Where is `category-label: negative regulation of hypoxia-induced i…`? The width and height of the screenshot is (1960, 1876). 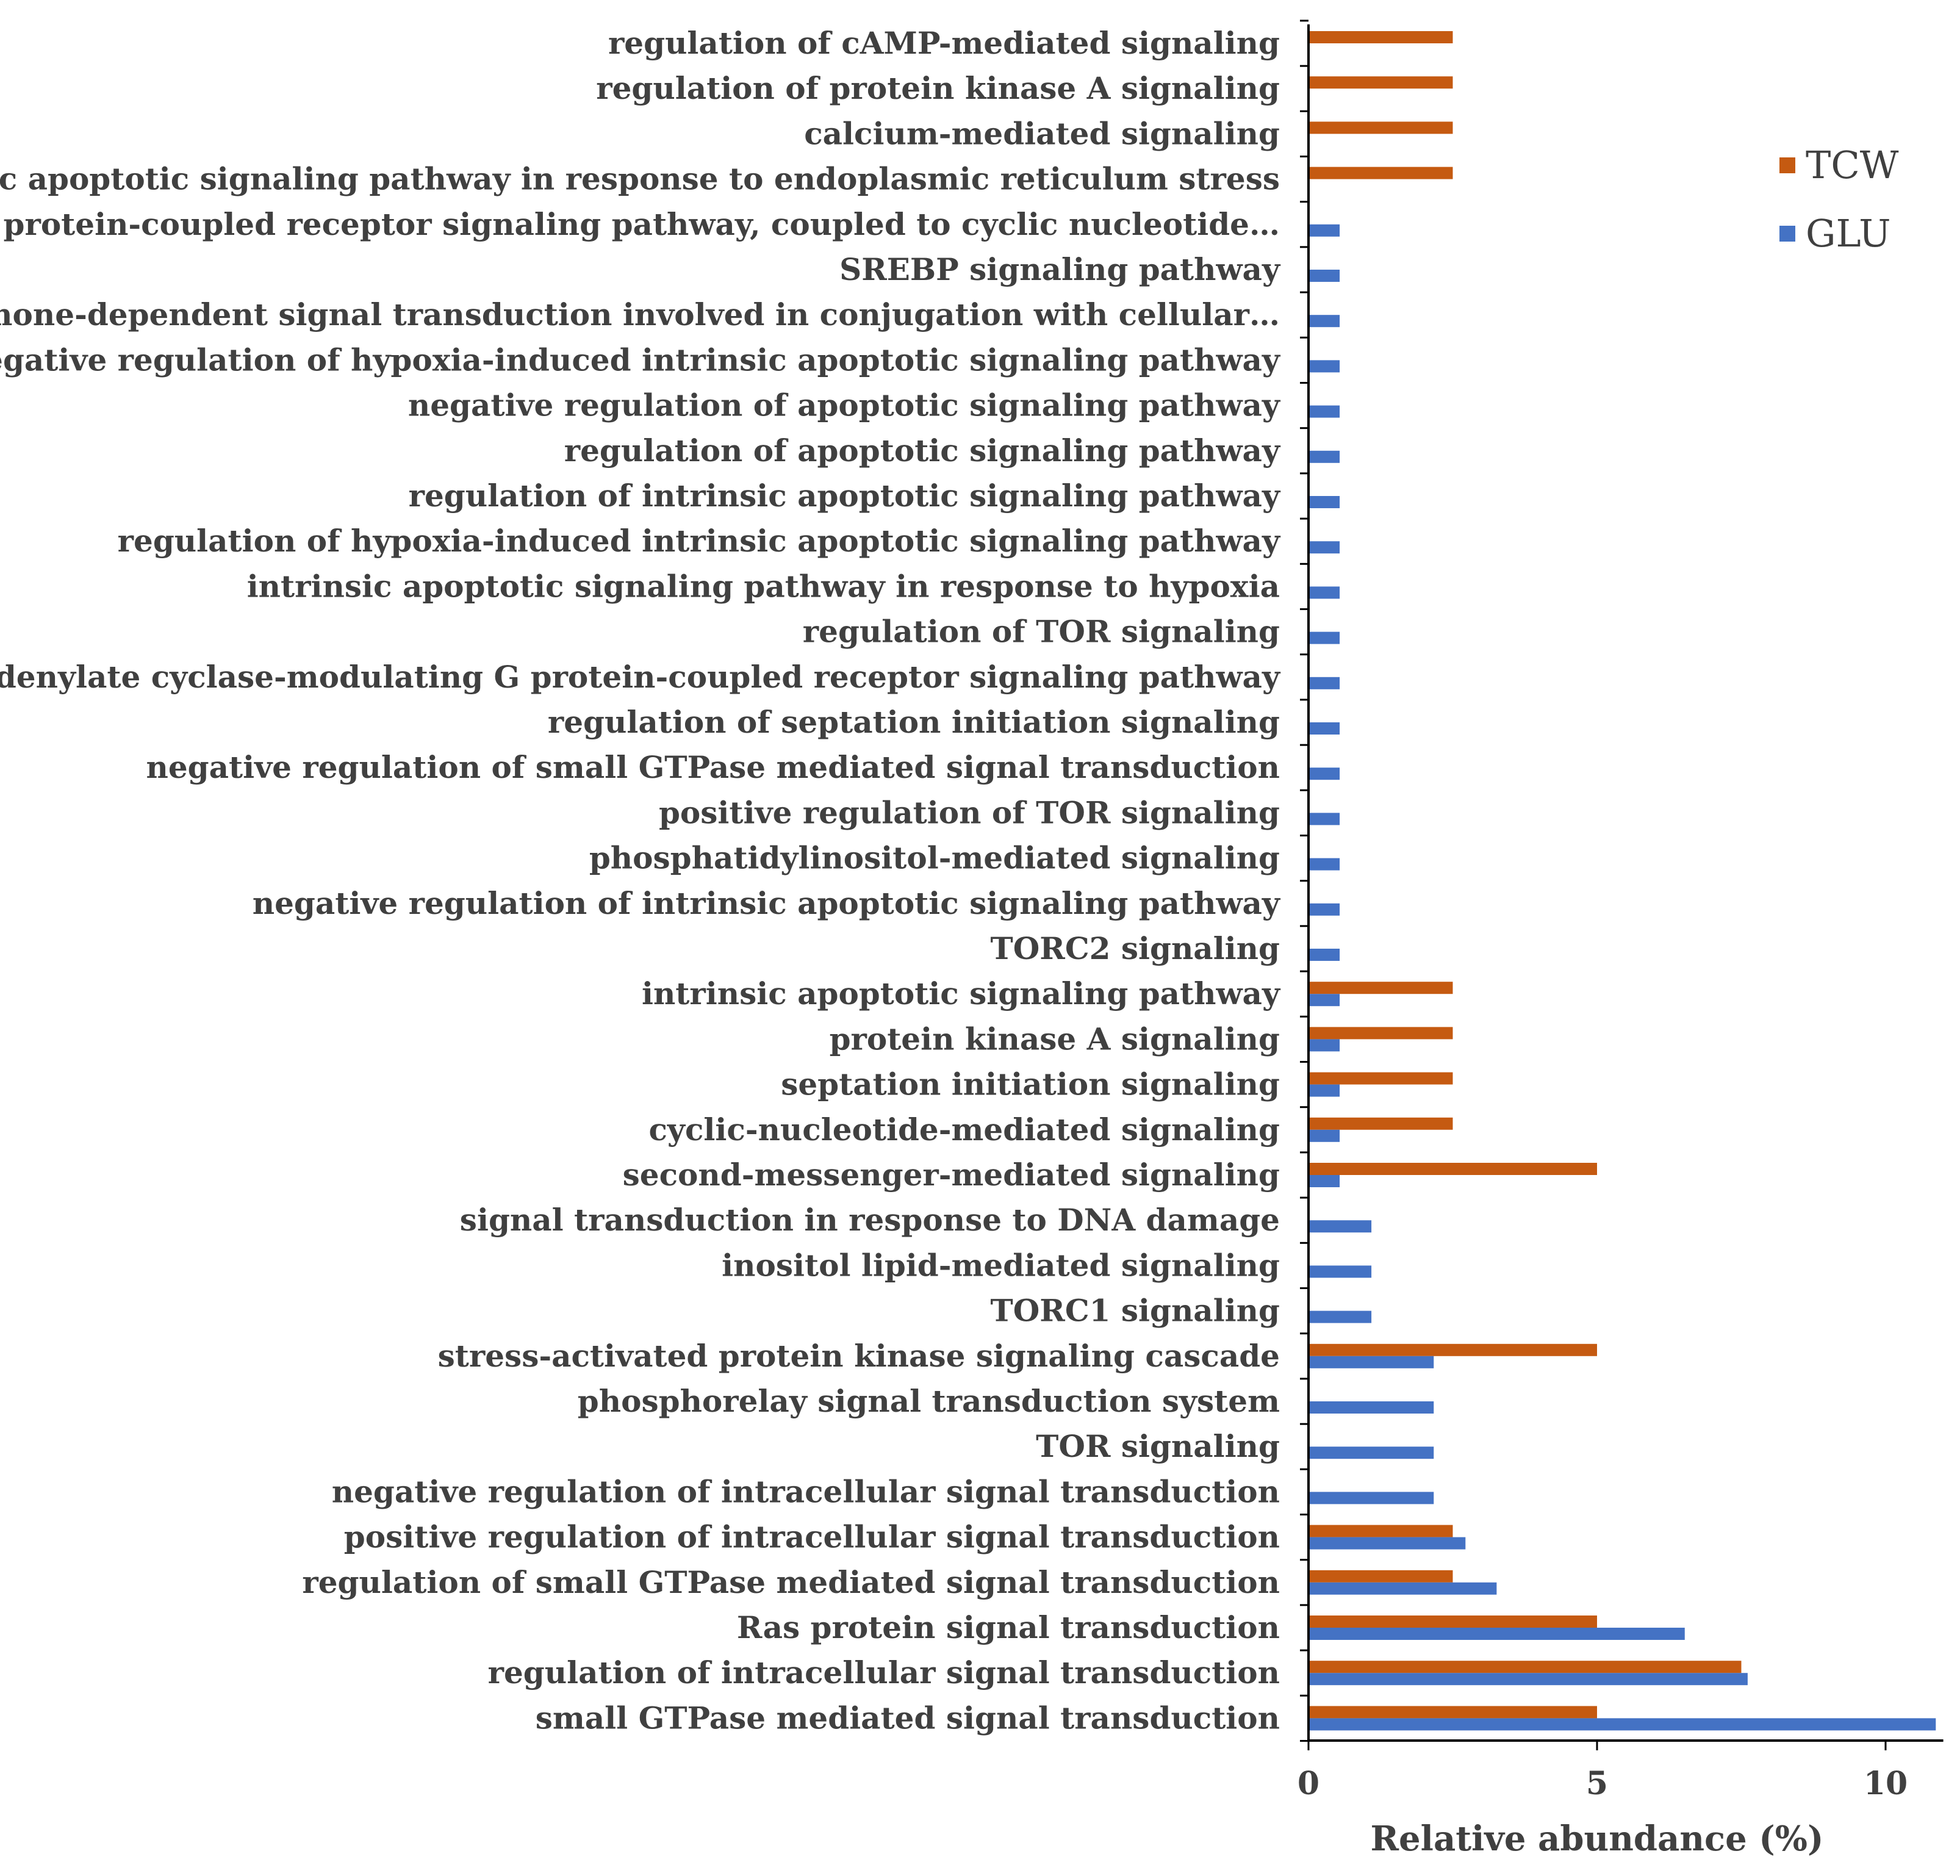
category-label: negative regulation of hypoxia-induced i… is located at coordinates (640, 360).